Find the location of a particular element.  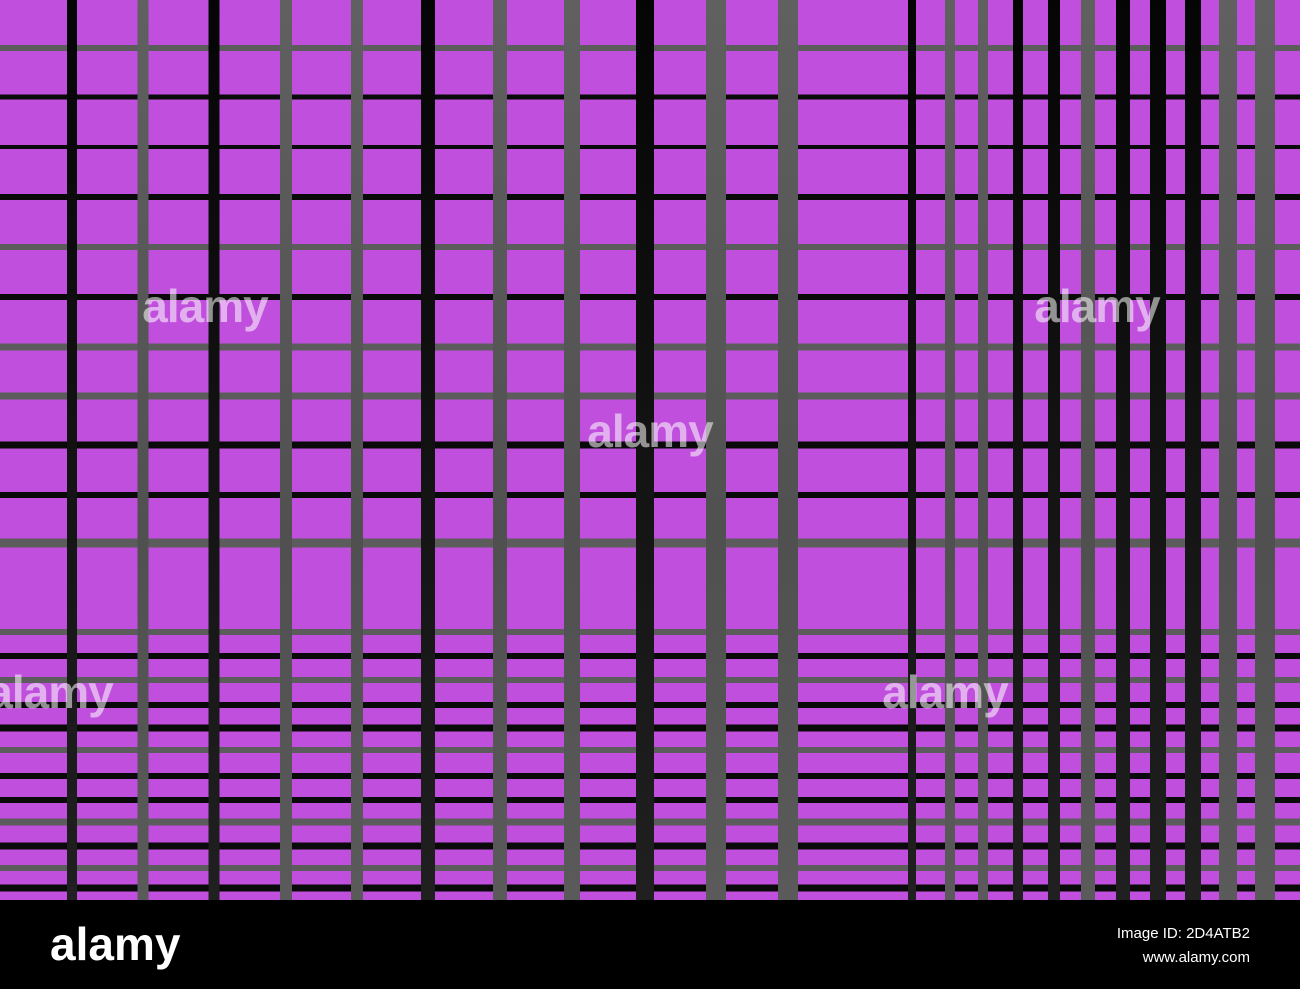

footer-logo: alamy is located at coordinates (115, 944).